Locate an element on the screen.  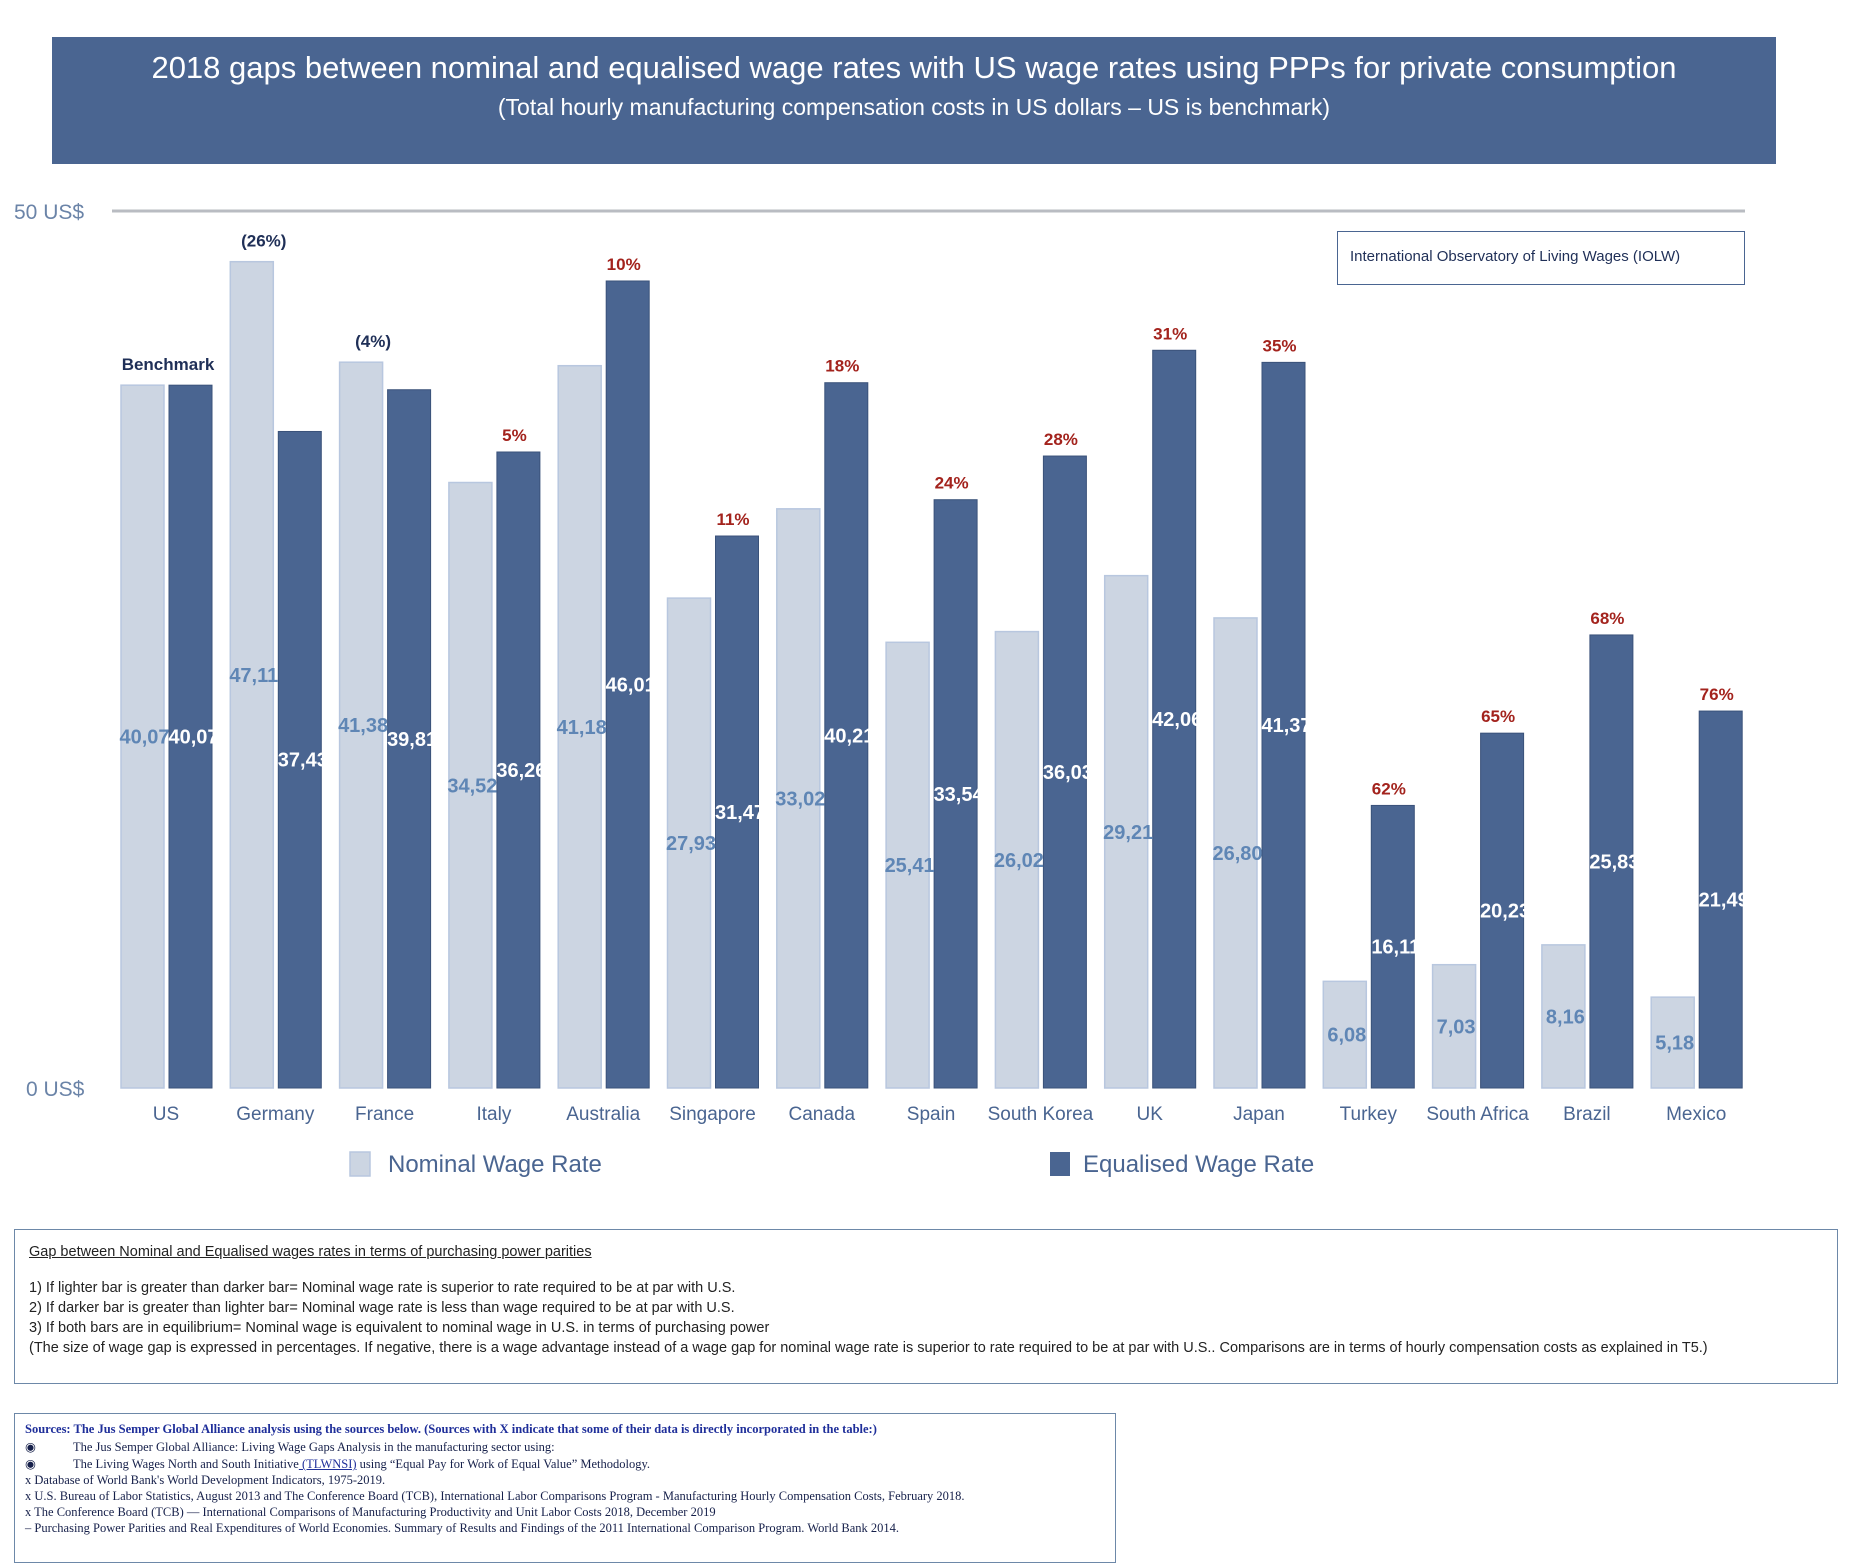
nominal-value-label: 27,93 is located at coordinates (691, 844).